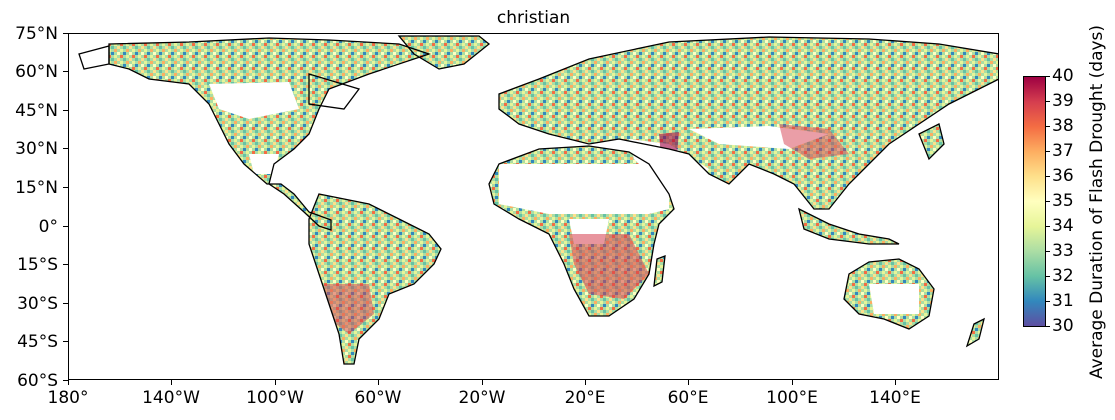 Image resolution: width=1115 pixels, height=420 pixels. I want to click on colorbar-tick-label: 30, so click(1063, 326).